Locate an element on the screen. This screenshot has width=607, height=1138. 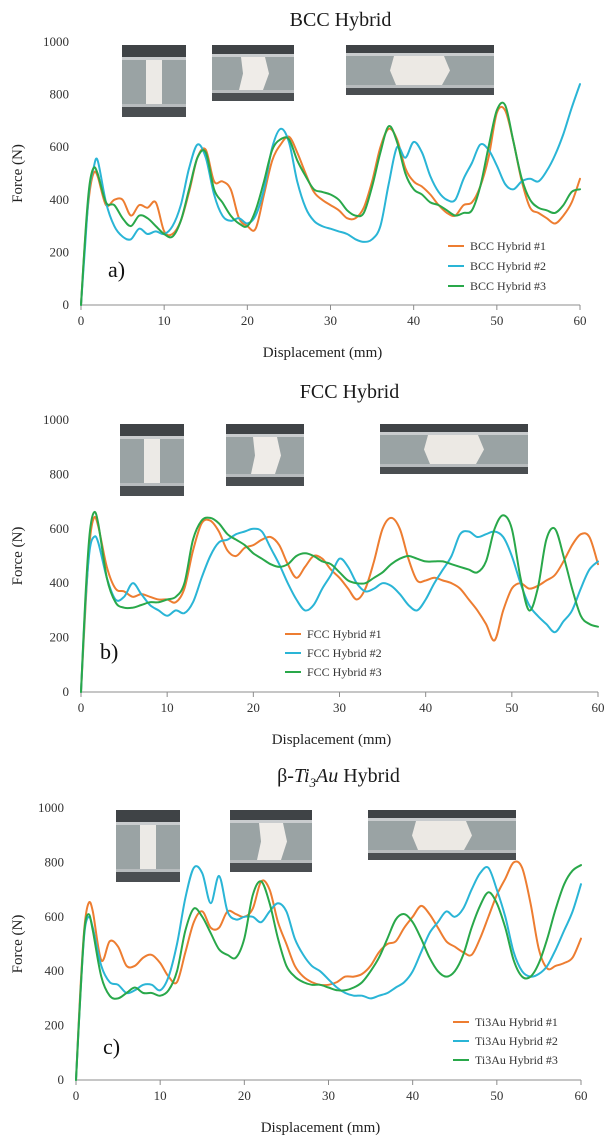
legend-entry-2: Ti3Au Hybrid #2 is located at coordinates (516, 1041).